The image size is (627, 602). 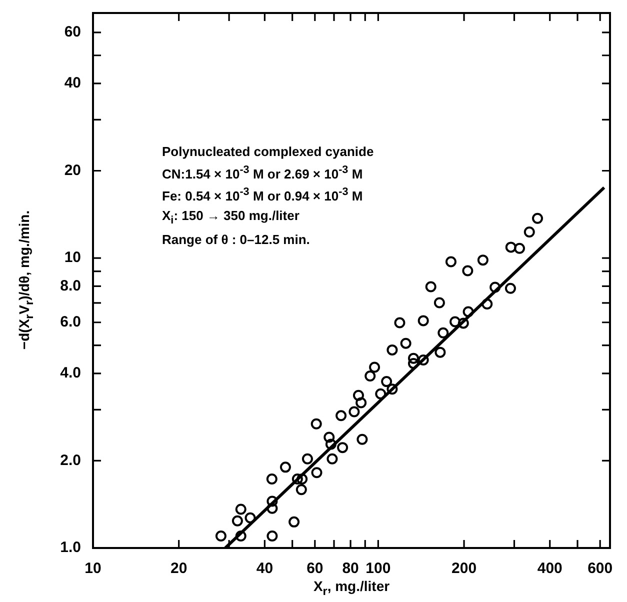 What do you see at coordinates (70, 460) in the screenshot?
I see `y-tick-label: 2.0` at bounding box center [70, 460].